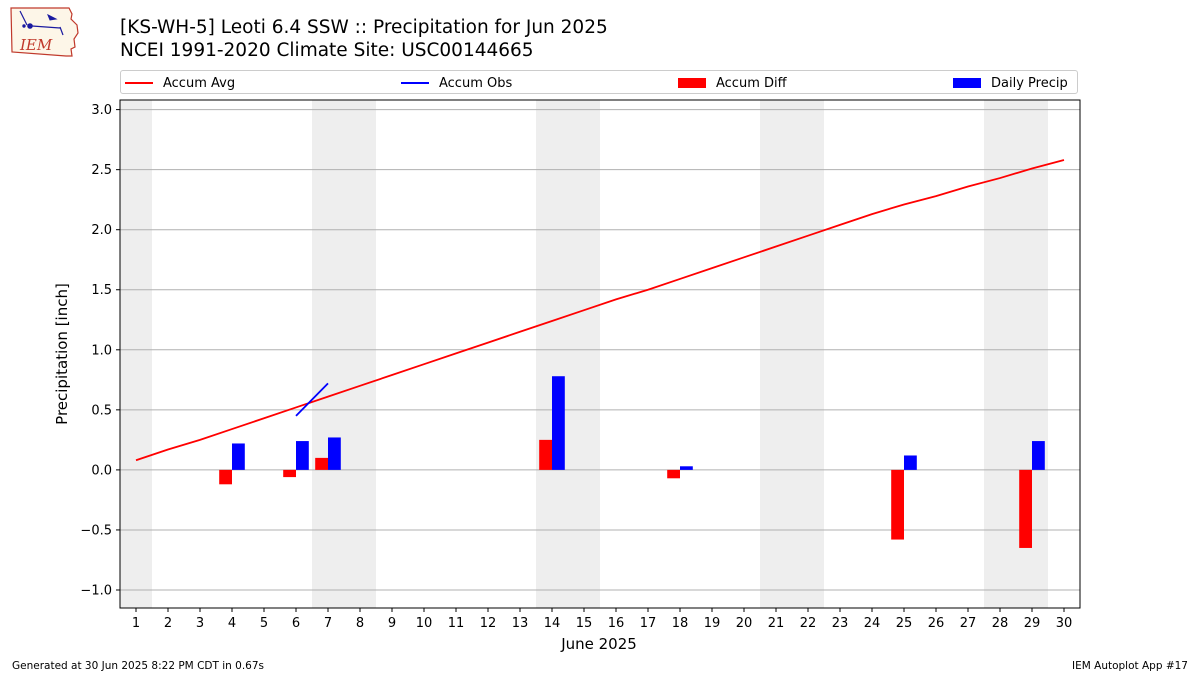 This screenshot has height=675, width=1200. I want to click on legend-label-accum-avg: Accum Avg, so click(199, 83).